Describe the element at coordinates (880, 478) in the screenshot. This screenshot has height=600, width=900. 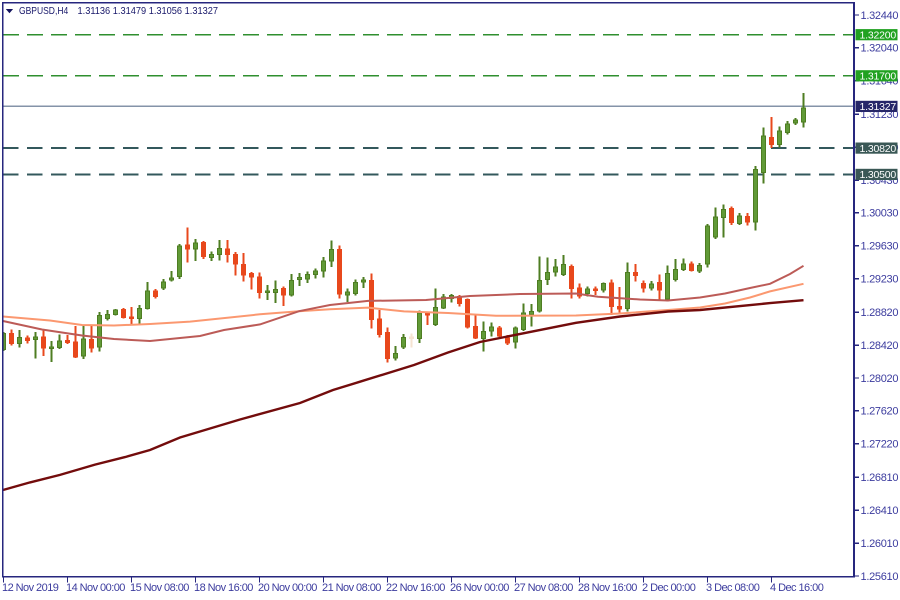
I see `svg-text: 1.26810` at that location.